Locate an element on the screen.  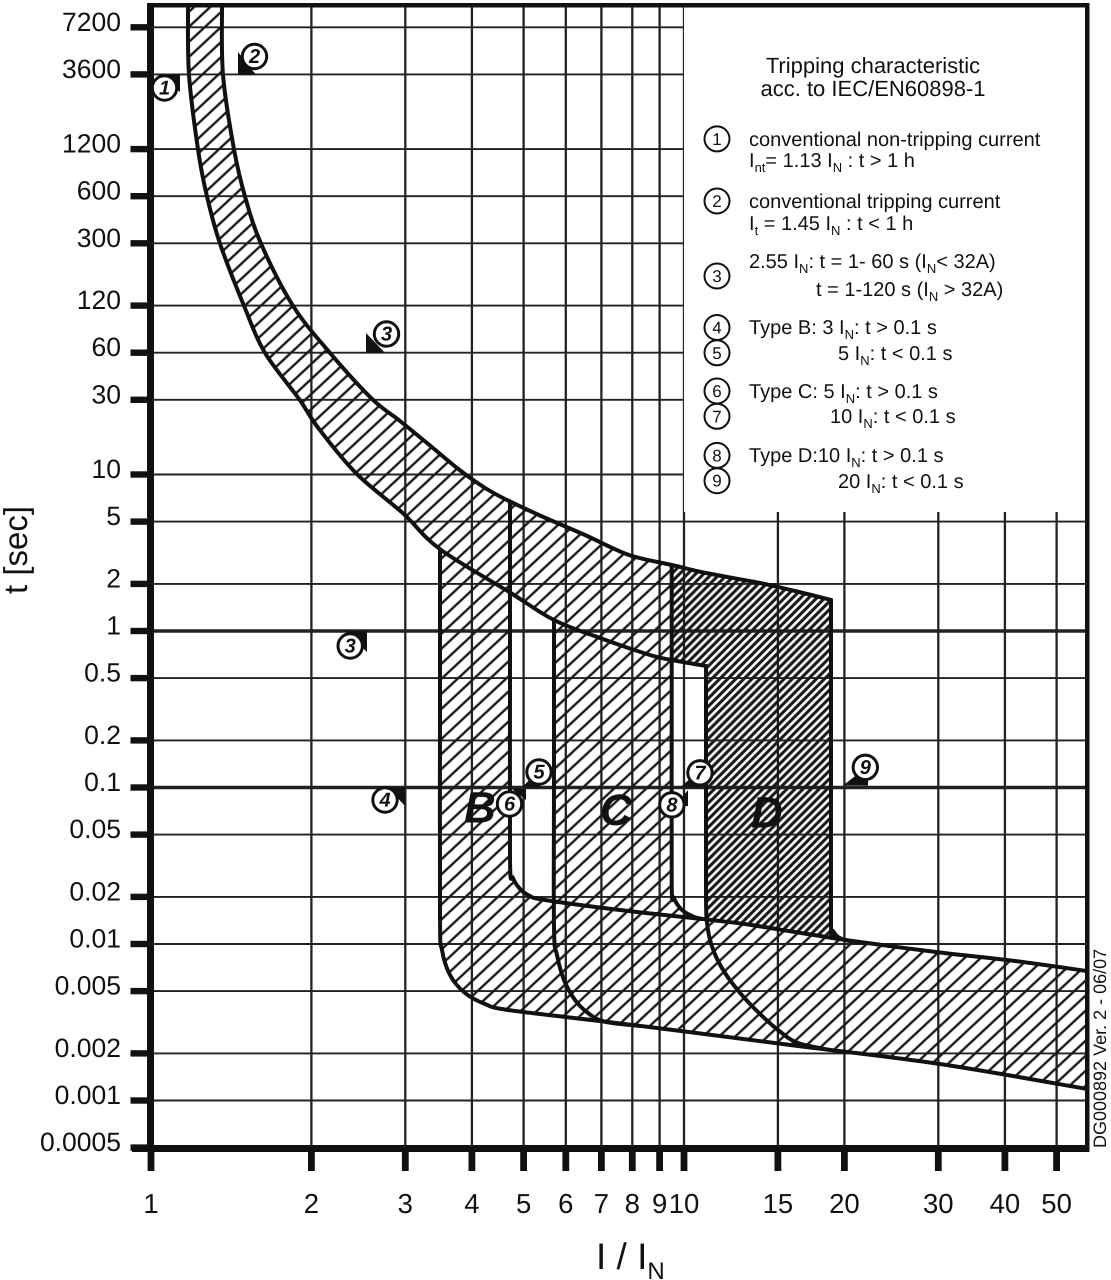
svg-text: 0.5 is located at coordinates (102, 673).